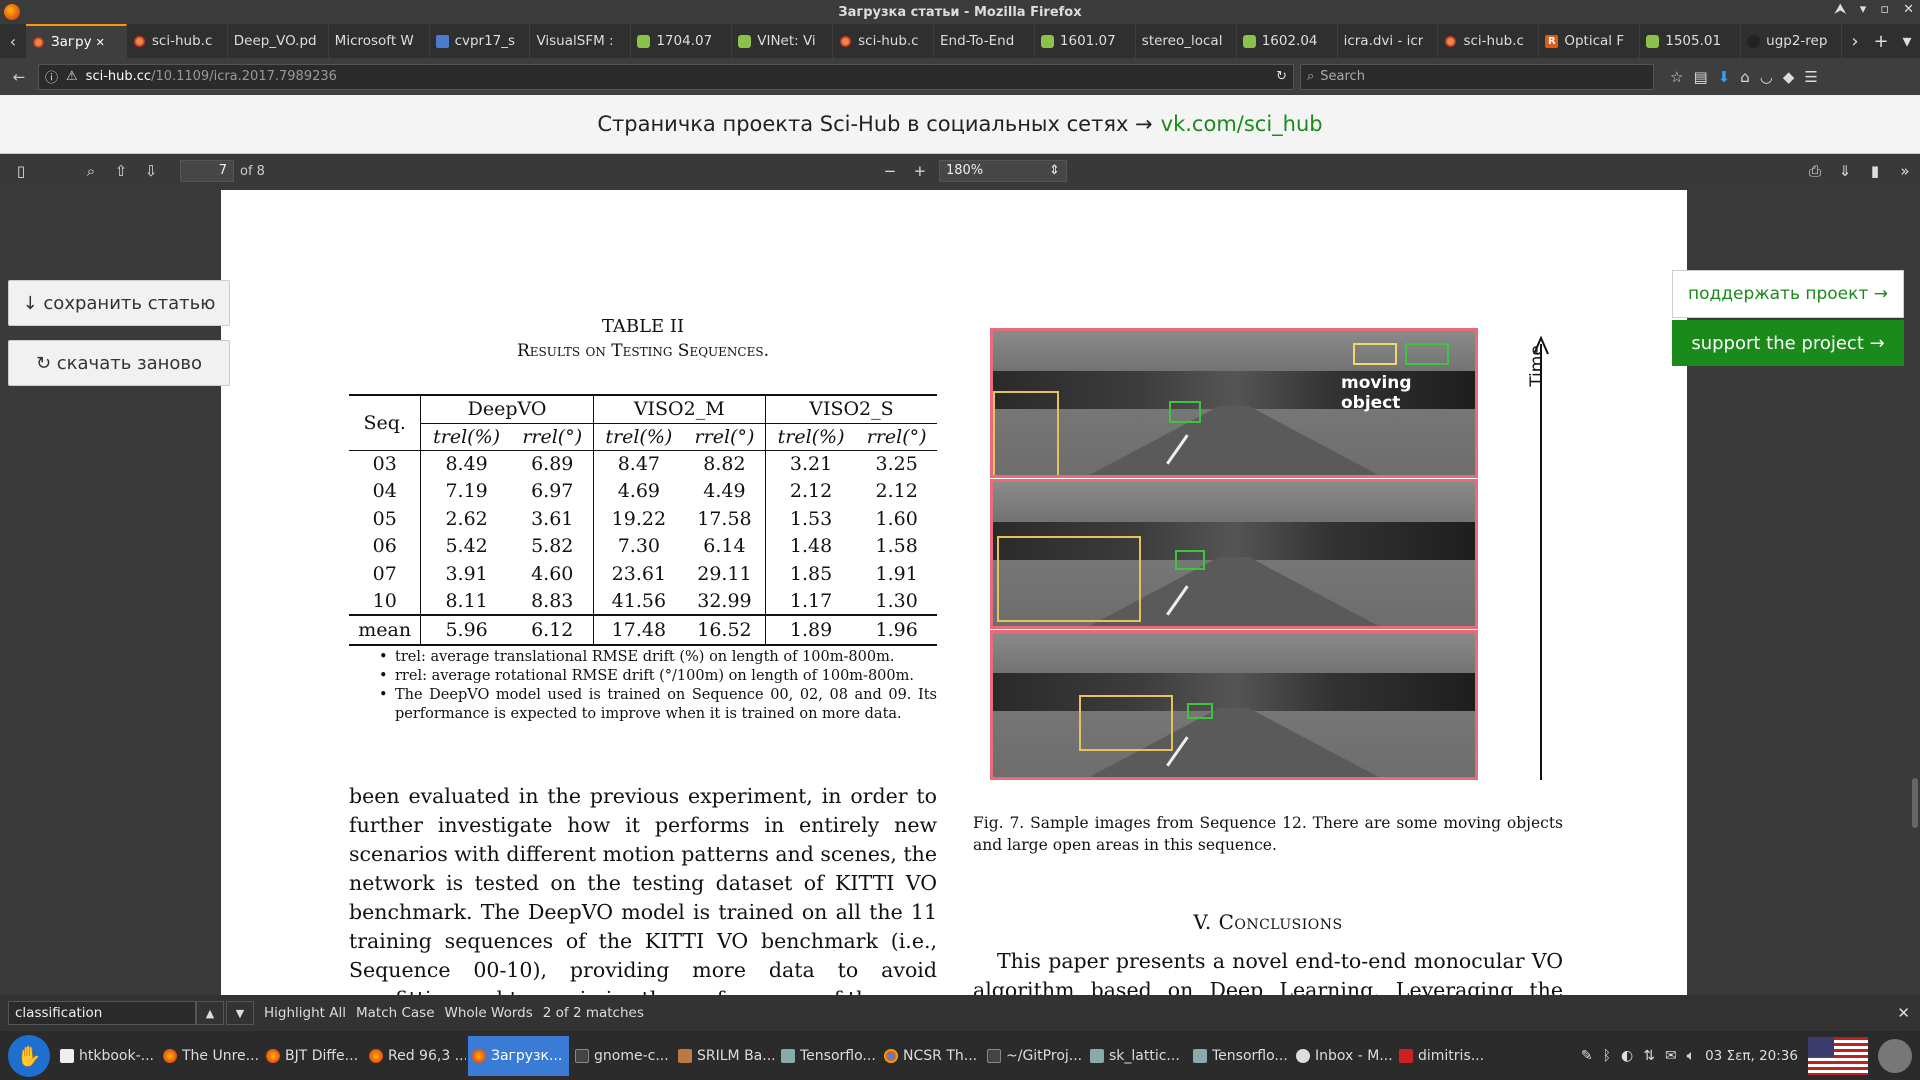 This screenshot has width=1920, height=1080. What do you see at coordinates (305, 1013) in the screenshot?
I see `highlight-all-toggle: Highlight All` at bounding box center [305, 1013].